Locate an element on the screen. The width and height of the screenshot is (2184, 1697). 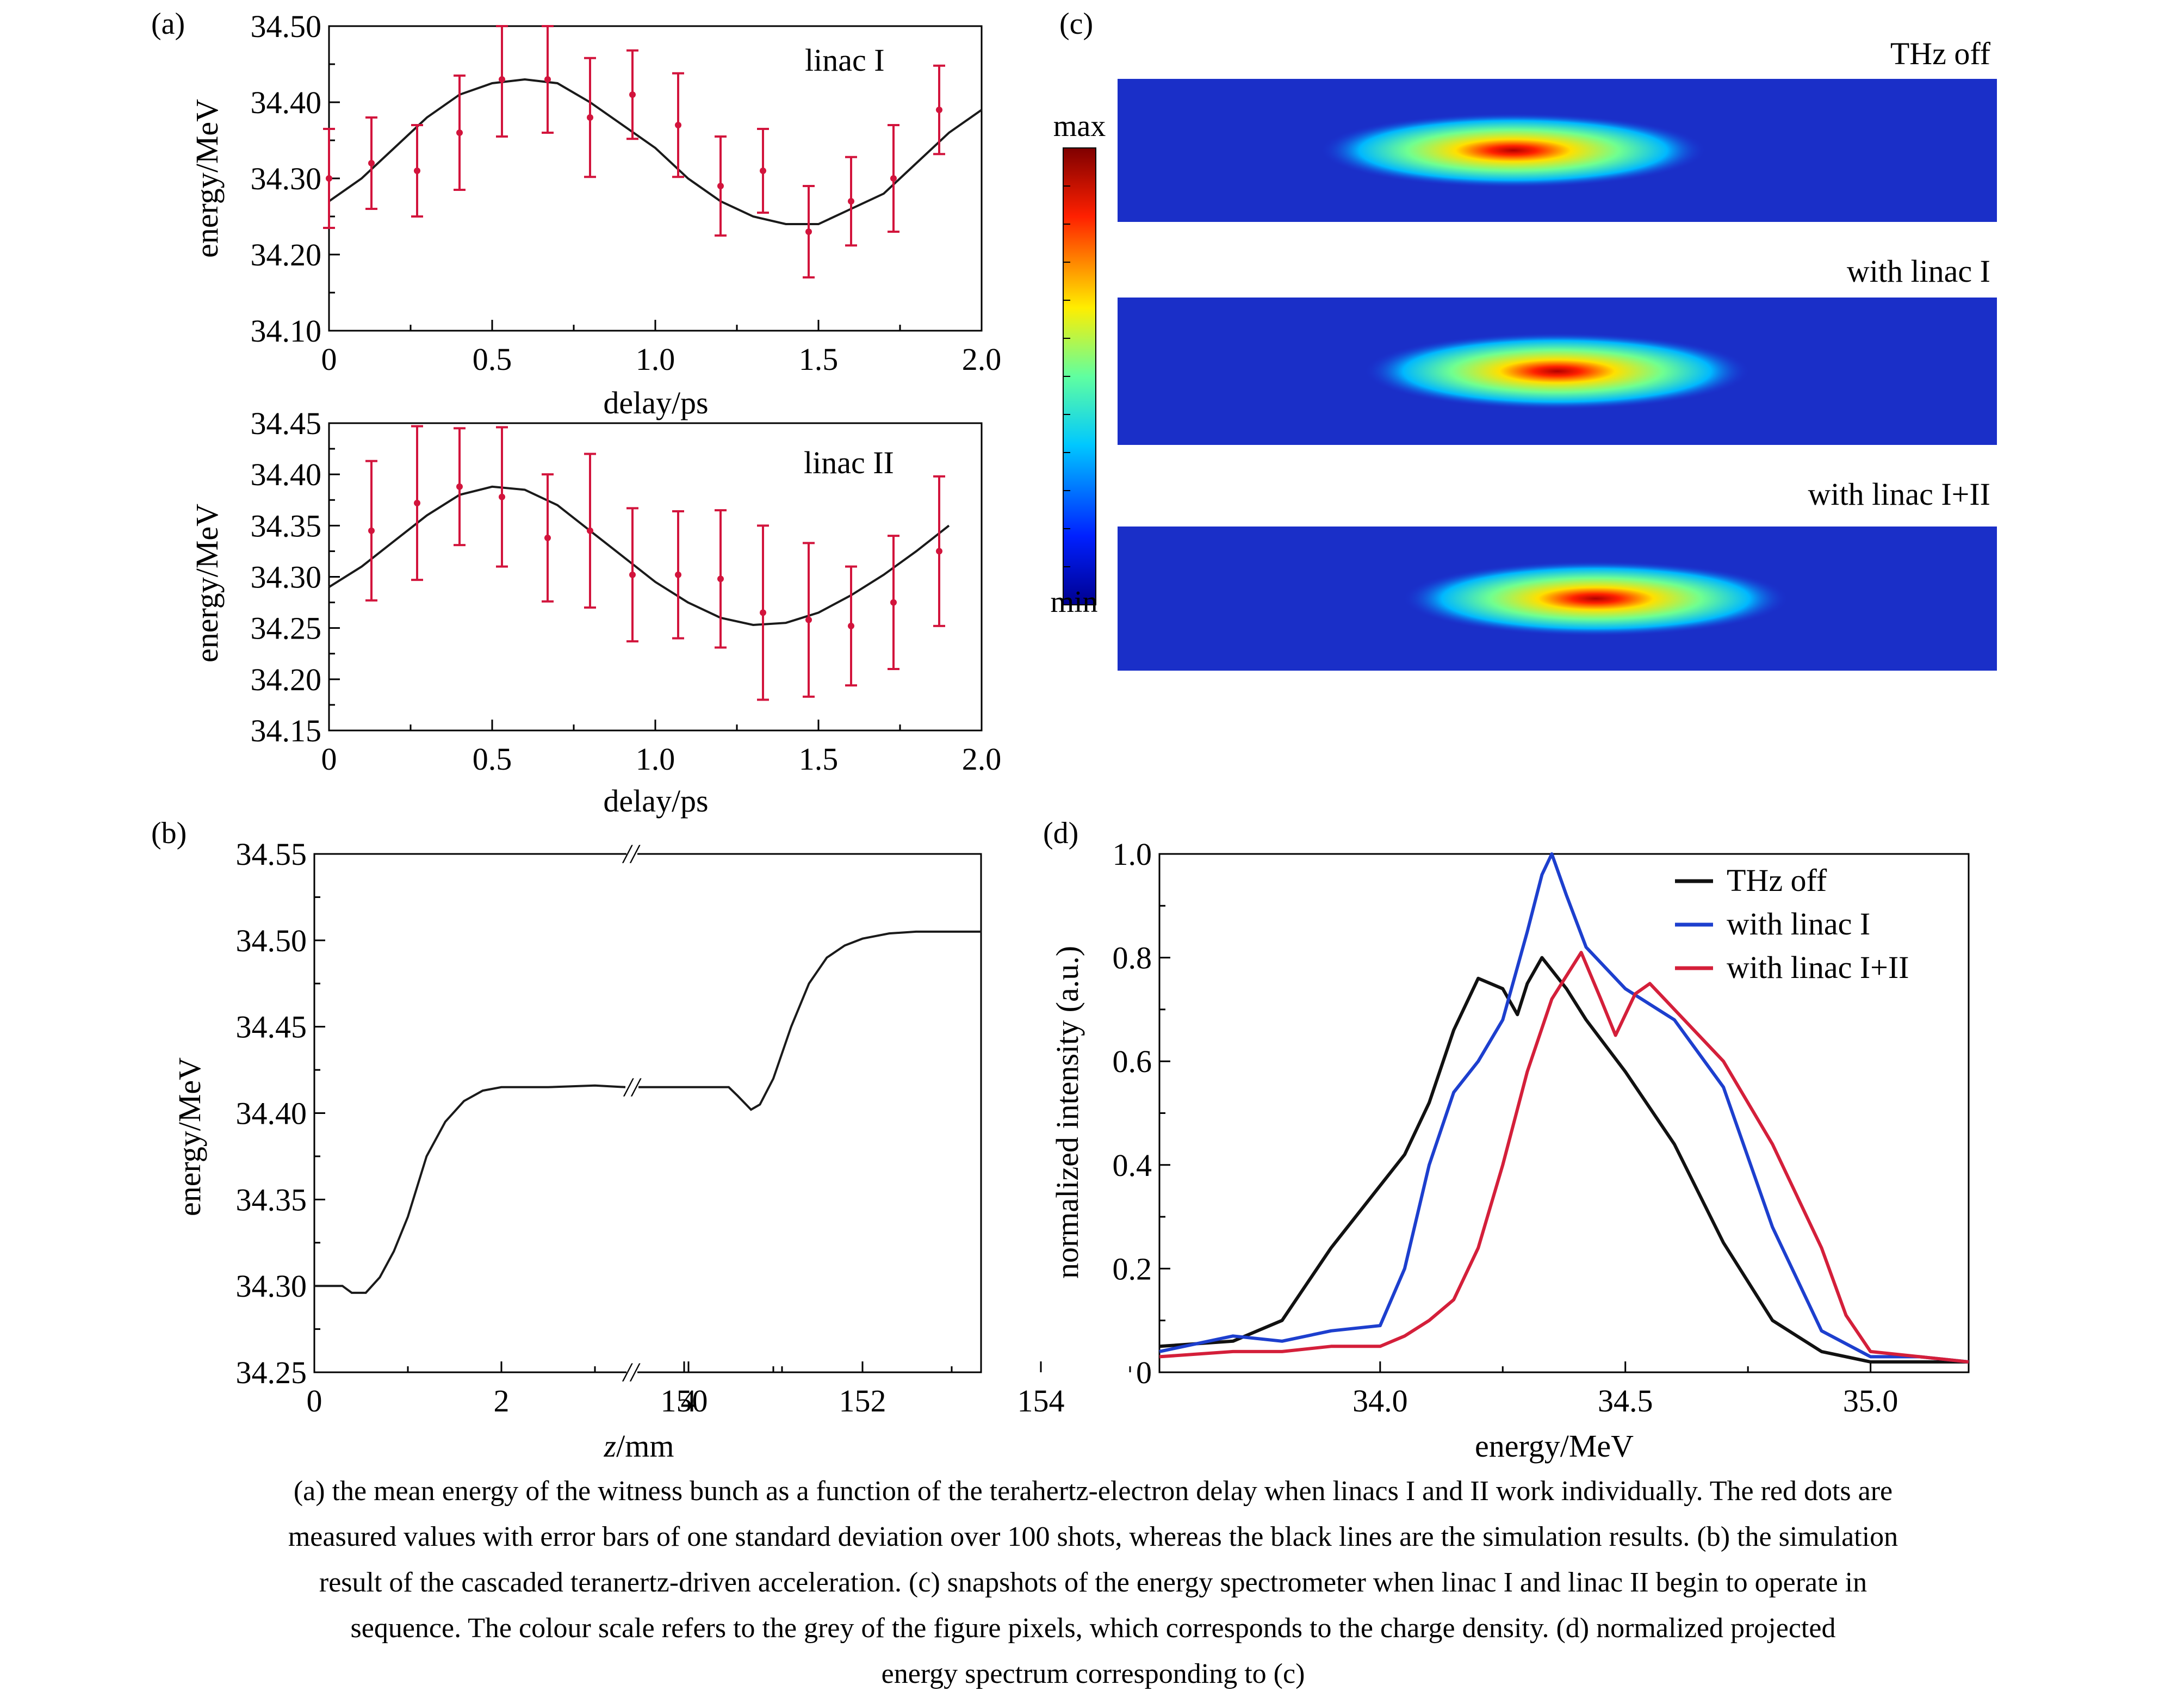
d-ytick-label: 0.6 is located at coordinates (1132, 1061).